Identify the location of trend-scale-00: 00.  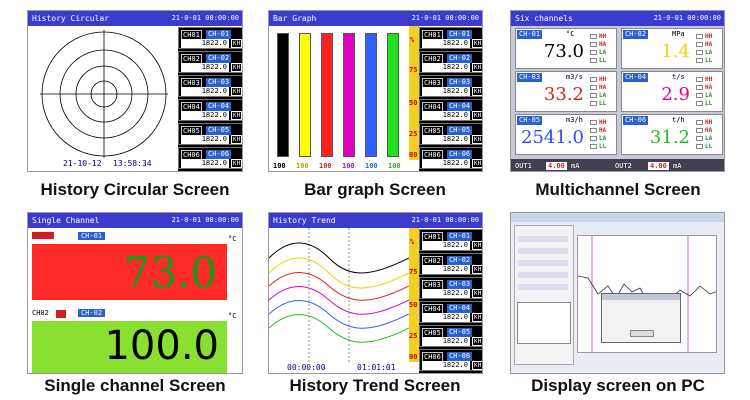
(413, 357).